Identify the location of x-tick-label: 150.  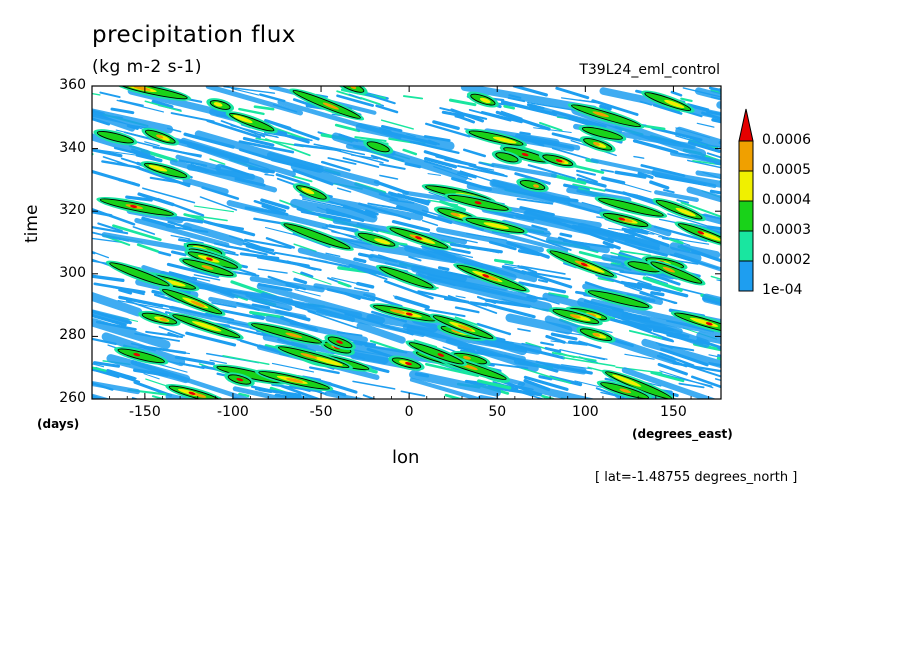
(673, 412).